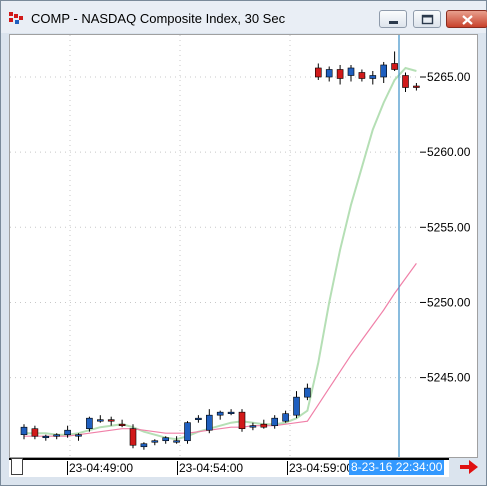  What do you see at coordinates (16, 18) in the screenshot?
I see `chart-app-icon` at bounding box center [16, 18].